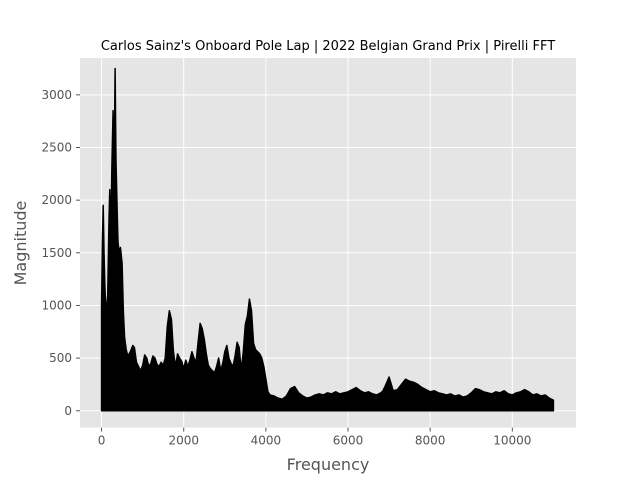 The width and height of the screenshot is (640, 480). Describe the element at coordinates (56, 148) in the screenshot. I see `y-tick-label: 2500` at that location.